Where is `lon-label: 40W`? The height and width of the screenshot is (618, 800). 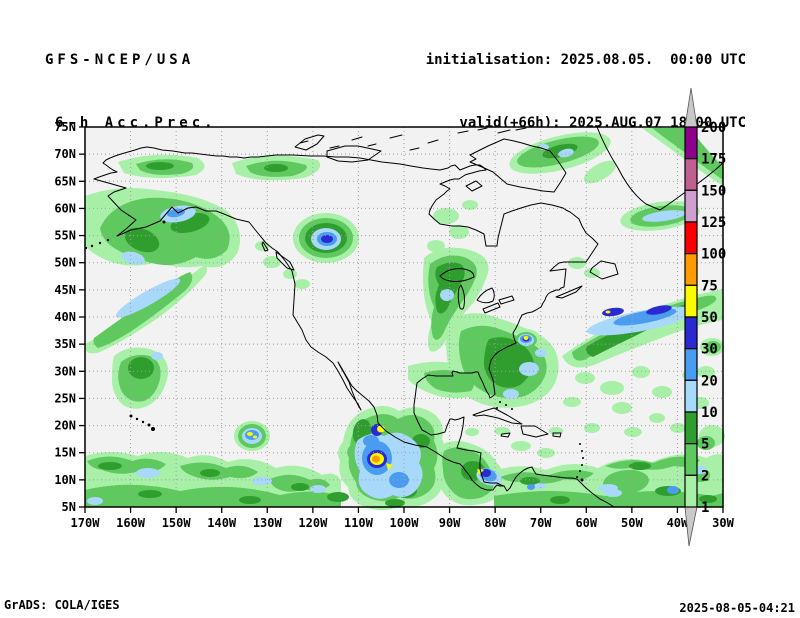
lon-label: 40W is located at coordinates (678, 523).